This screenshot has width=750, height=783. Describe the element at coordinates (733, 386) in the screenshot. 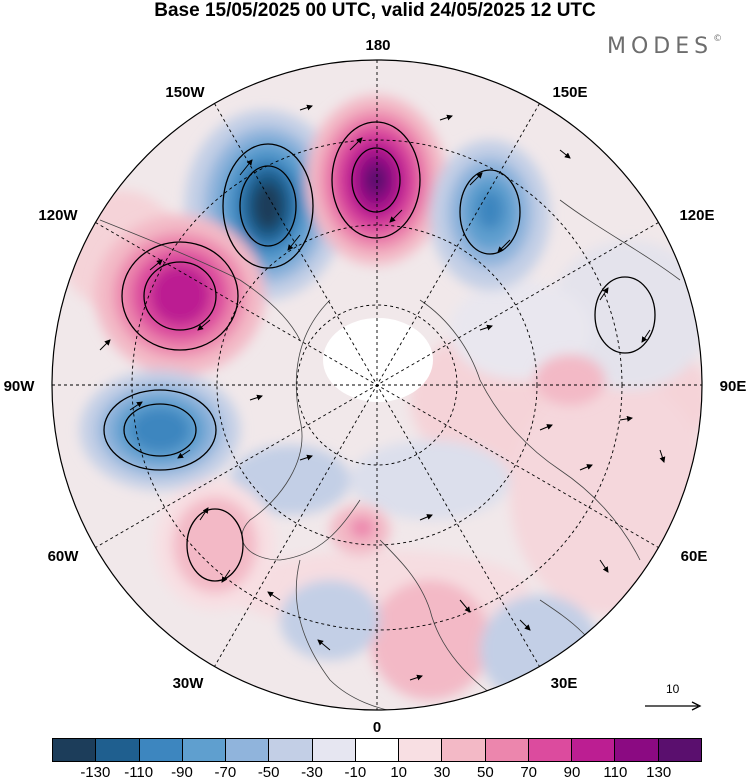

I see `lon-label-90e: 90E` at that location.